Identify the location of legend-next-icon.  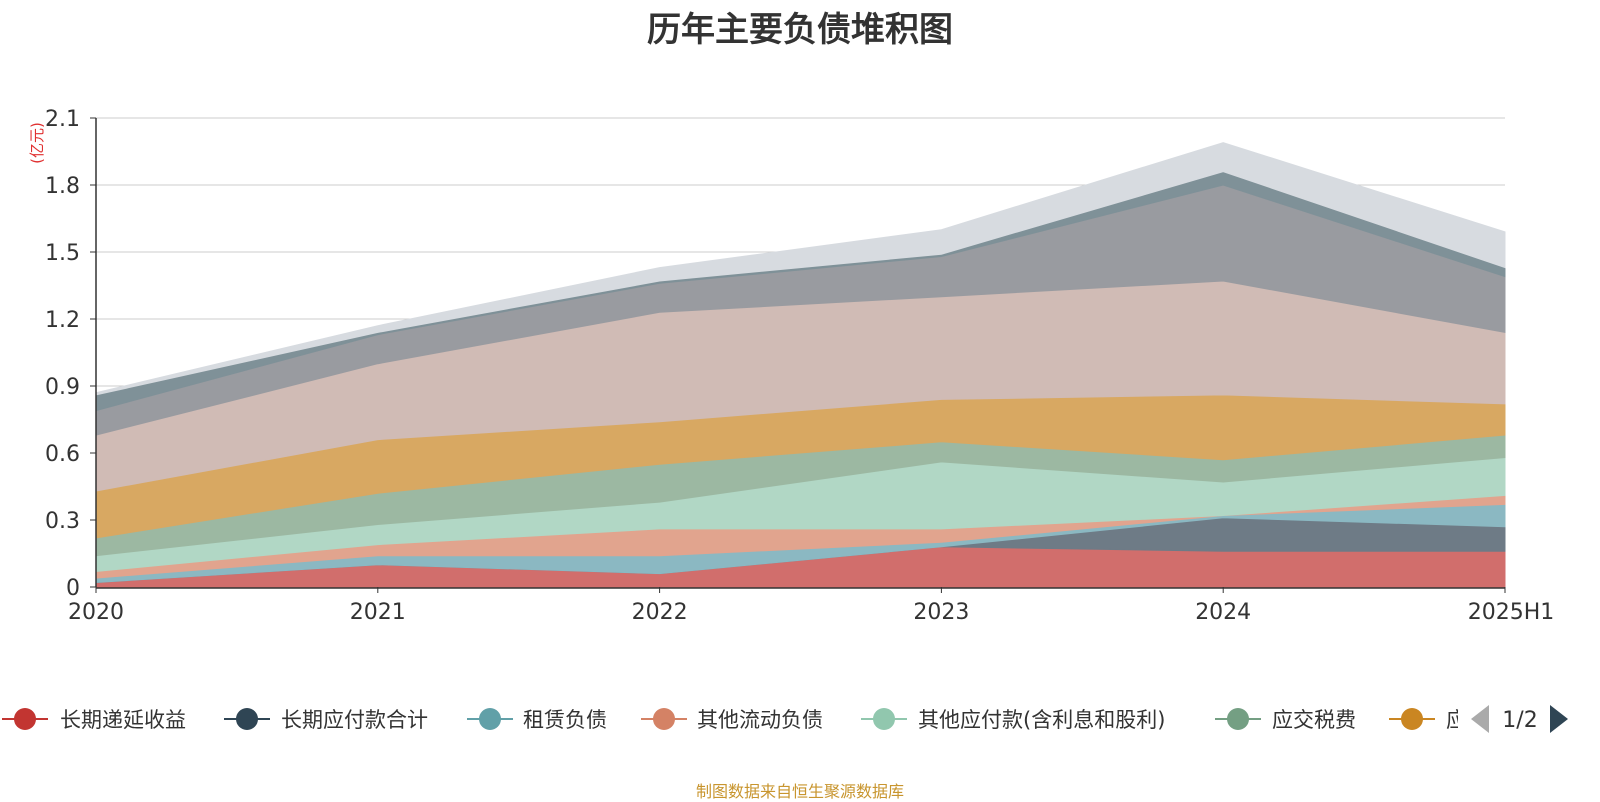
(1559, 719).